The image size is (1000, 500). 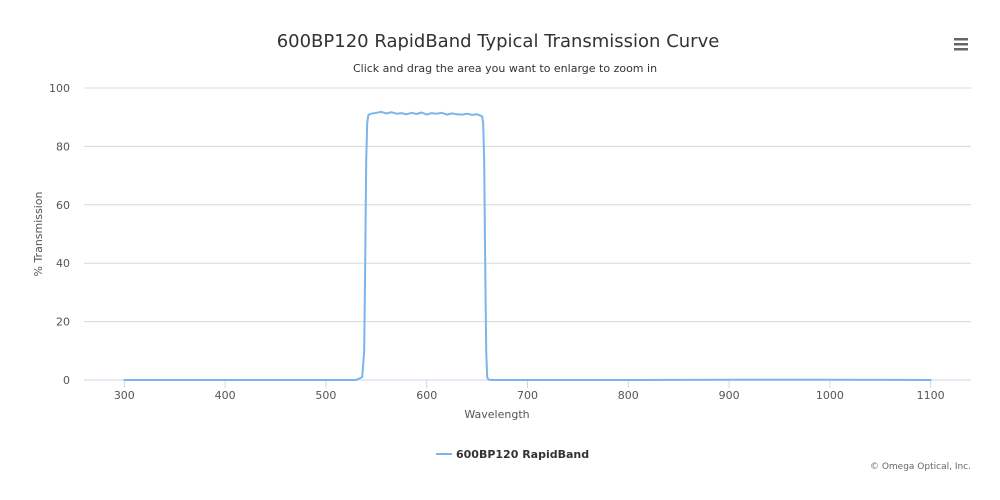 What do you see at coordinates (63, 322) in the screenshot?
I see `y-tick-label: 20` at bounding box center [63, 322].